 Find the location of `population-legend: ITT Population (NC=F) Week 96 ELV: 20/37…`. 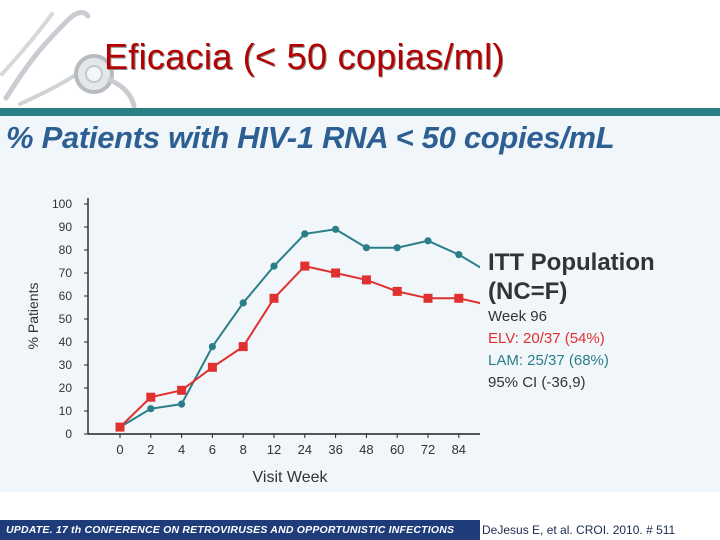

population-legend: ITT Population (NC=F) Week 96 ELV: 20/37… is located at coordinates (598, 321).